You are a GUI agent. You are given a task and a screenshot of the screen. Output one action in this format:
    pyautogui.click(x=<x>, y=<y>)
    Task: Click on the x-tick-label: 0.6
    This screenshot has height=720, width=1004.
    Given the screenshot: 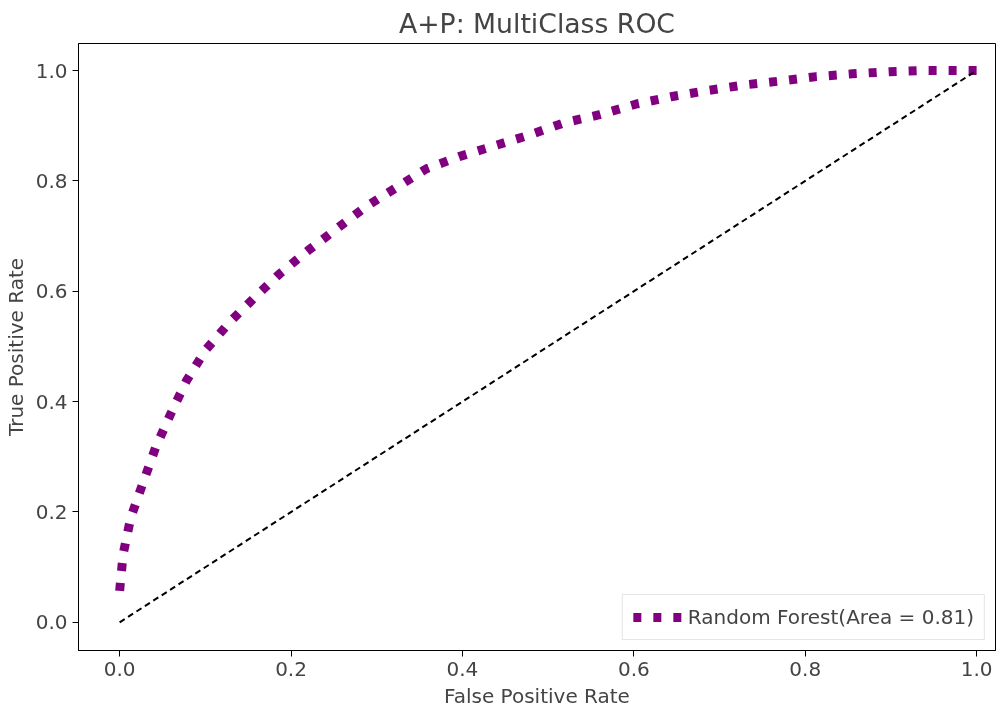 What is the action you would take?
    pyautogui.click(x=633, y=668)
    